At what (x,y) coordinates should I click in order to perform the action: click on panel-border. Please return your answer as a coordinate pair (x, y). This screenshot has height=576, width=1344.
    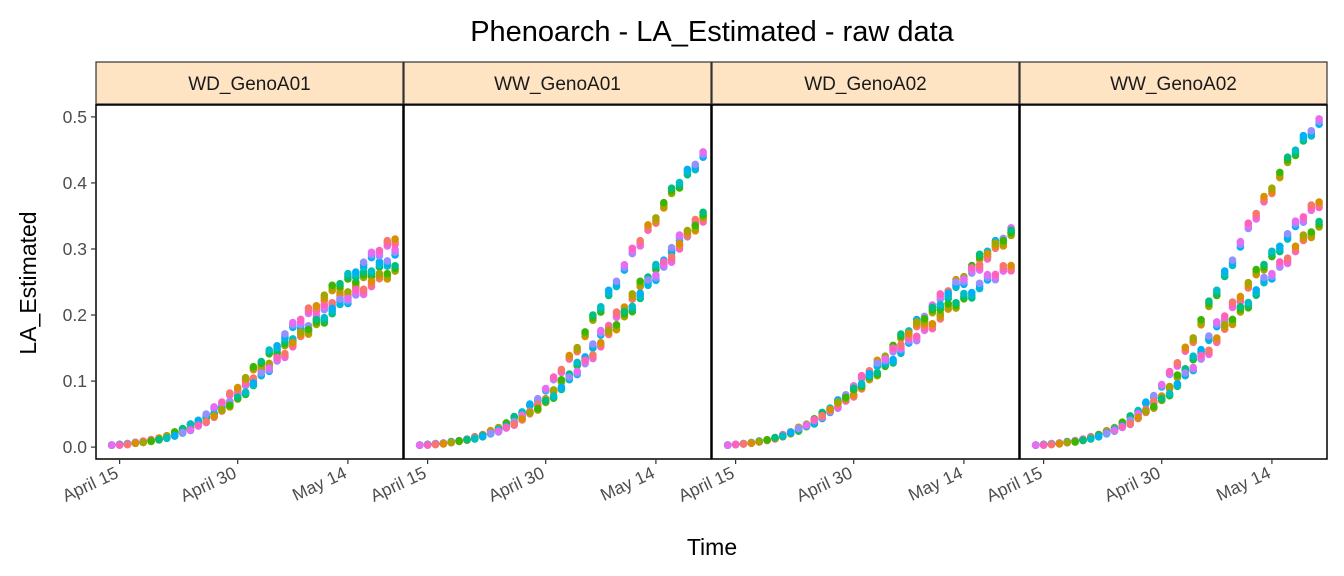
    Looking at the image, I should click on (1173, 282).